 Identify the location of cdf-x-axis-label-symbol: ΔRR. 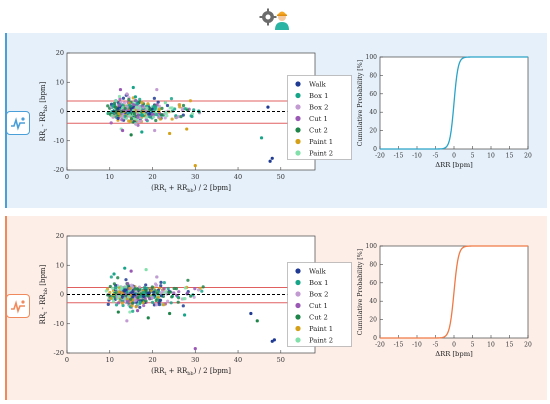
(443, 165).